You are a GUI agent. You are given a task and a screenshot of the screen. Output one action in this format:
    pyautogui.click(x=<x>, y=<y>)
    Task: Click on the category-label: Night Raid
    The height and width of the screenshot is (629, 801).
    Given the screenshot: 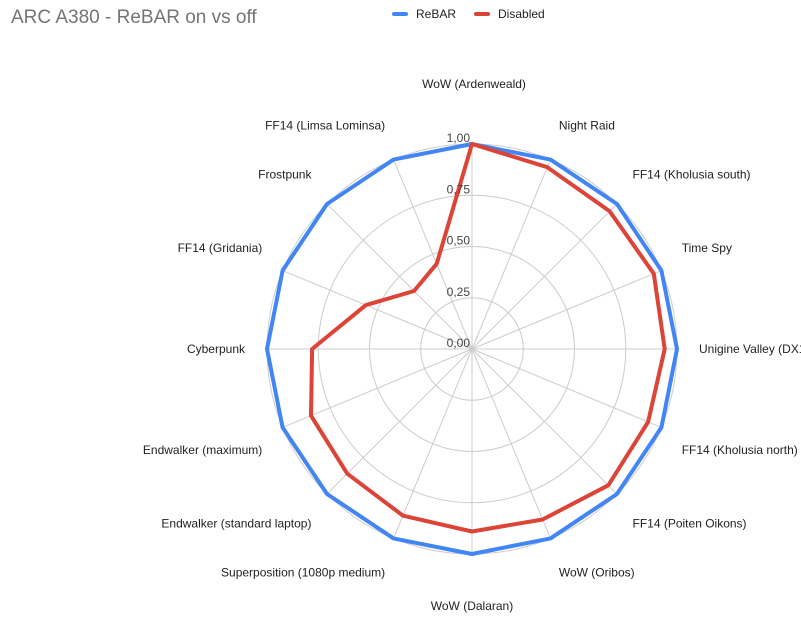 What is the action you would take?
    pyautogui.click(x=587, y=125)
    